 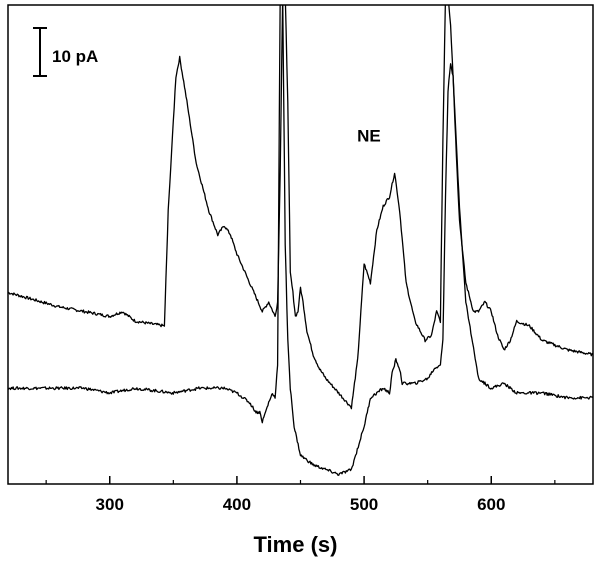 What do you see at coordinates (364, 504) in the screenshot?
I see `x-tick-label: 500` at bounding box center [364, 504].